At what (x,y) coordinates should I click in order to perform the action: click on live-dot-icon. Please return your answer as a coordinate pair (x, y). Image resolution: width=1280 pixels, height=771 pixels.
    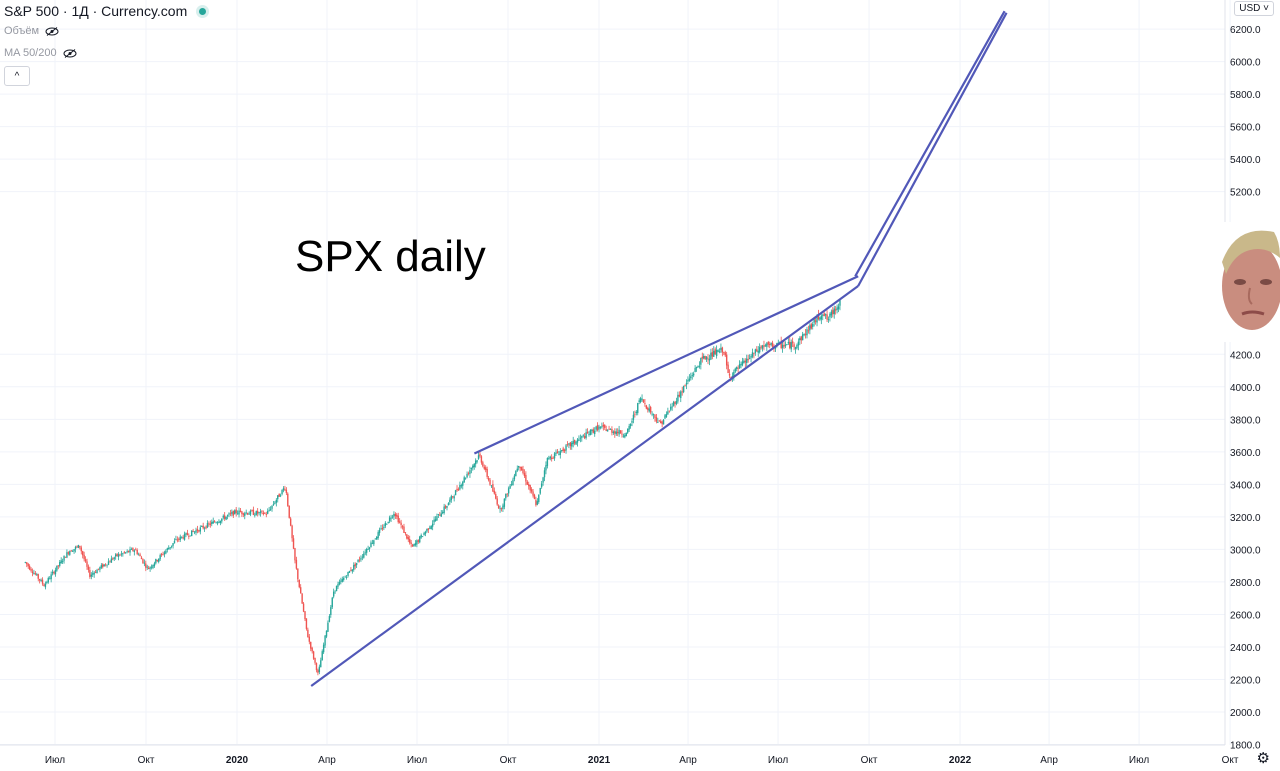
    Looking at the image, I should click on (203, 11).